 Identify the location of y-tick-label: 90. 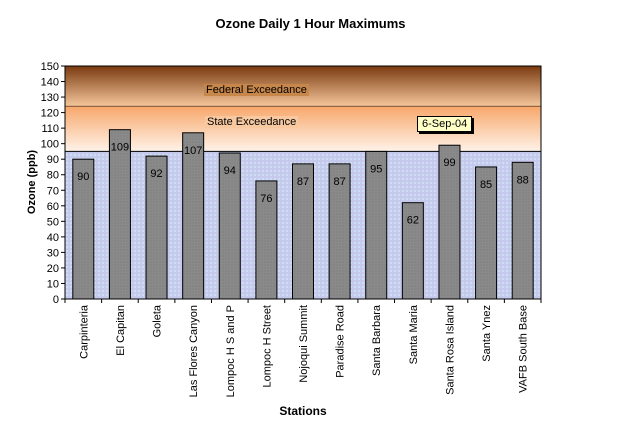
(53, 160).